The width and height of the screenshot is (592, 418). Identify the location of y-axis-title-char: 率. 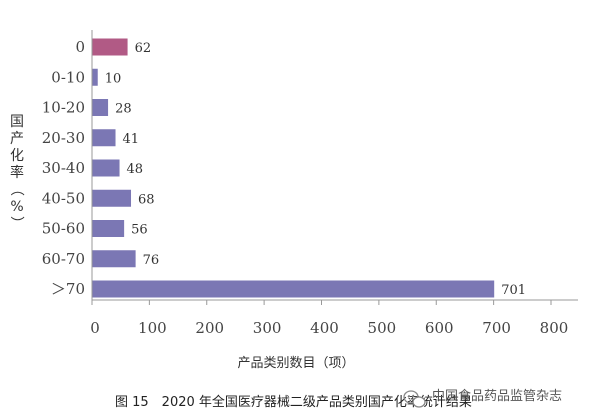
(17, 172).